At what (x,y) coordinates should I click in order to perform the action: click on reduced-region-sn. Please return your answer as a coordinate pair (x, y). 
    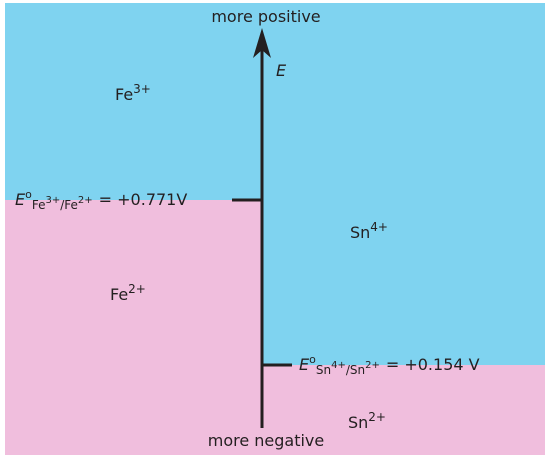
    Looking at the image, I should click on (403, 410).